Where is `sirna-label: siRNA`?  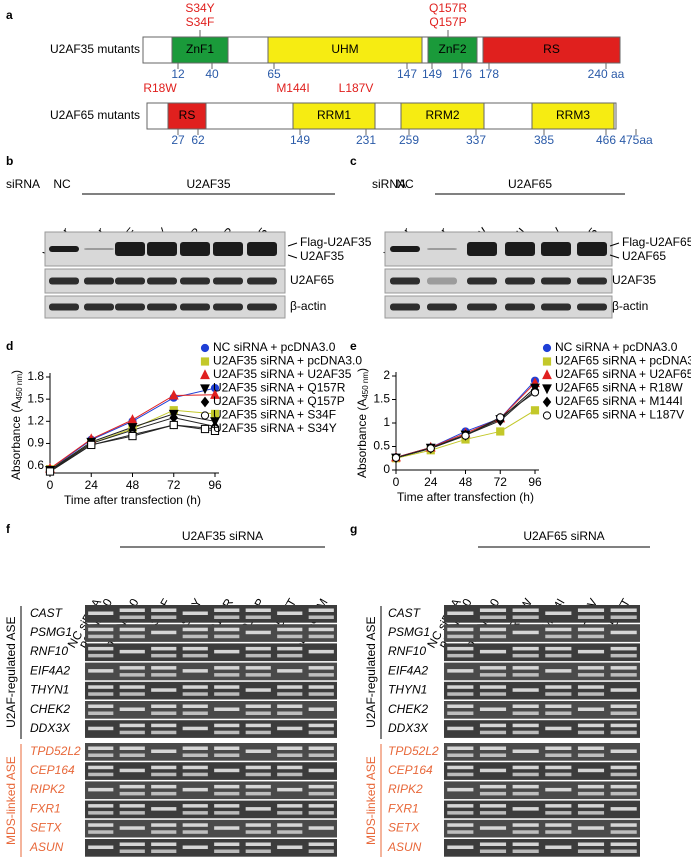 sirna-label: siRNA is located at coordinates (389, 184).